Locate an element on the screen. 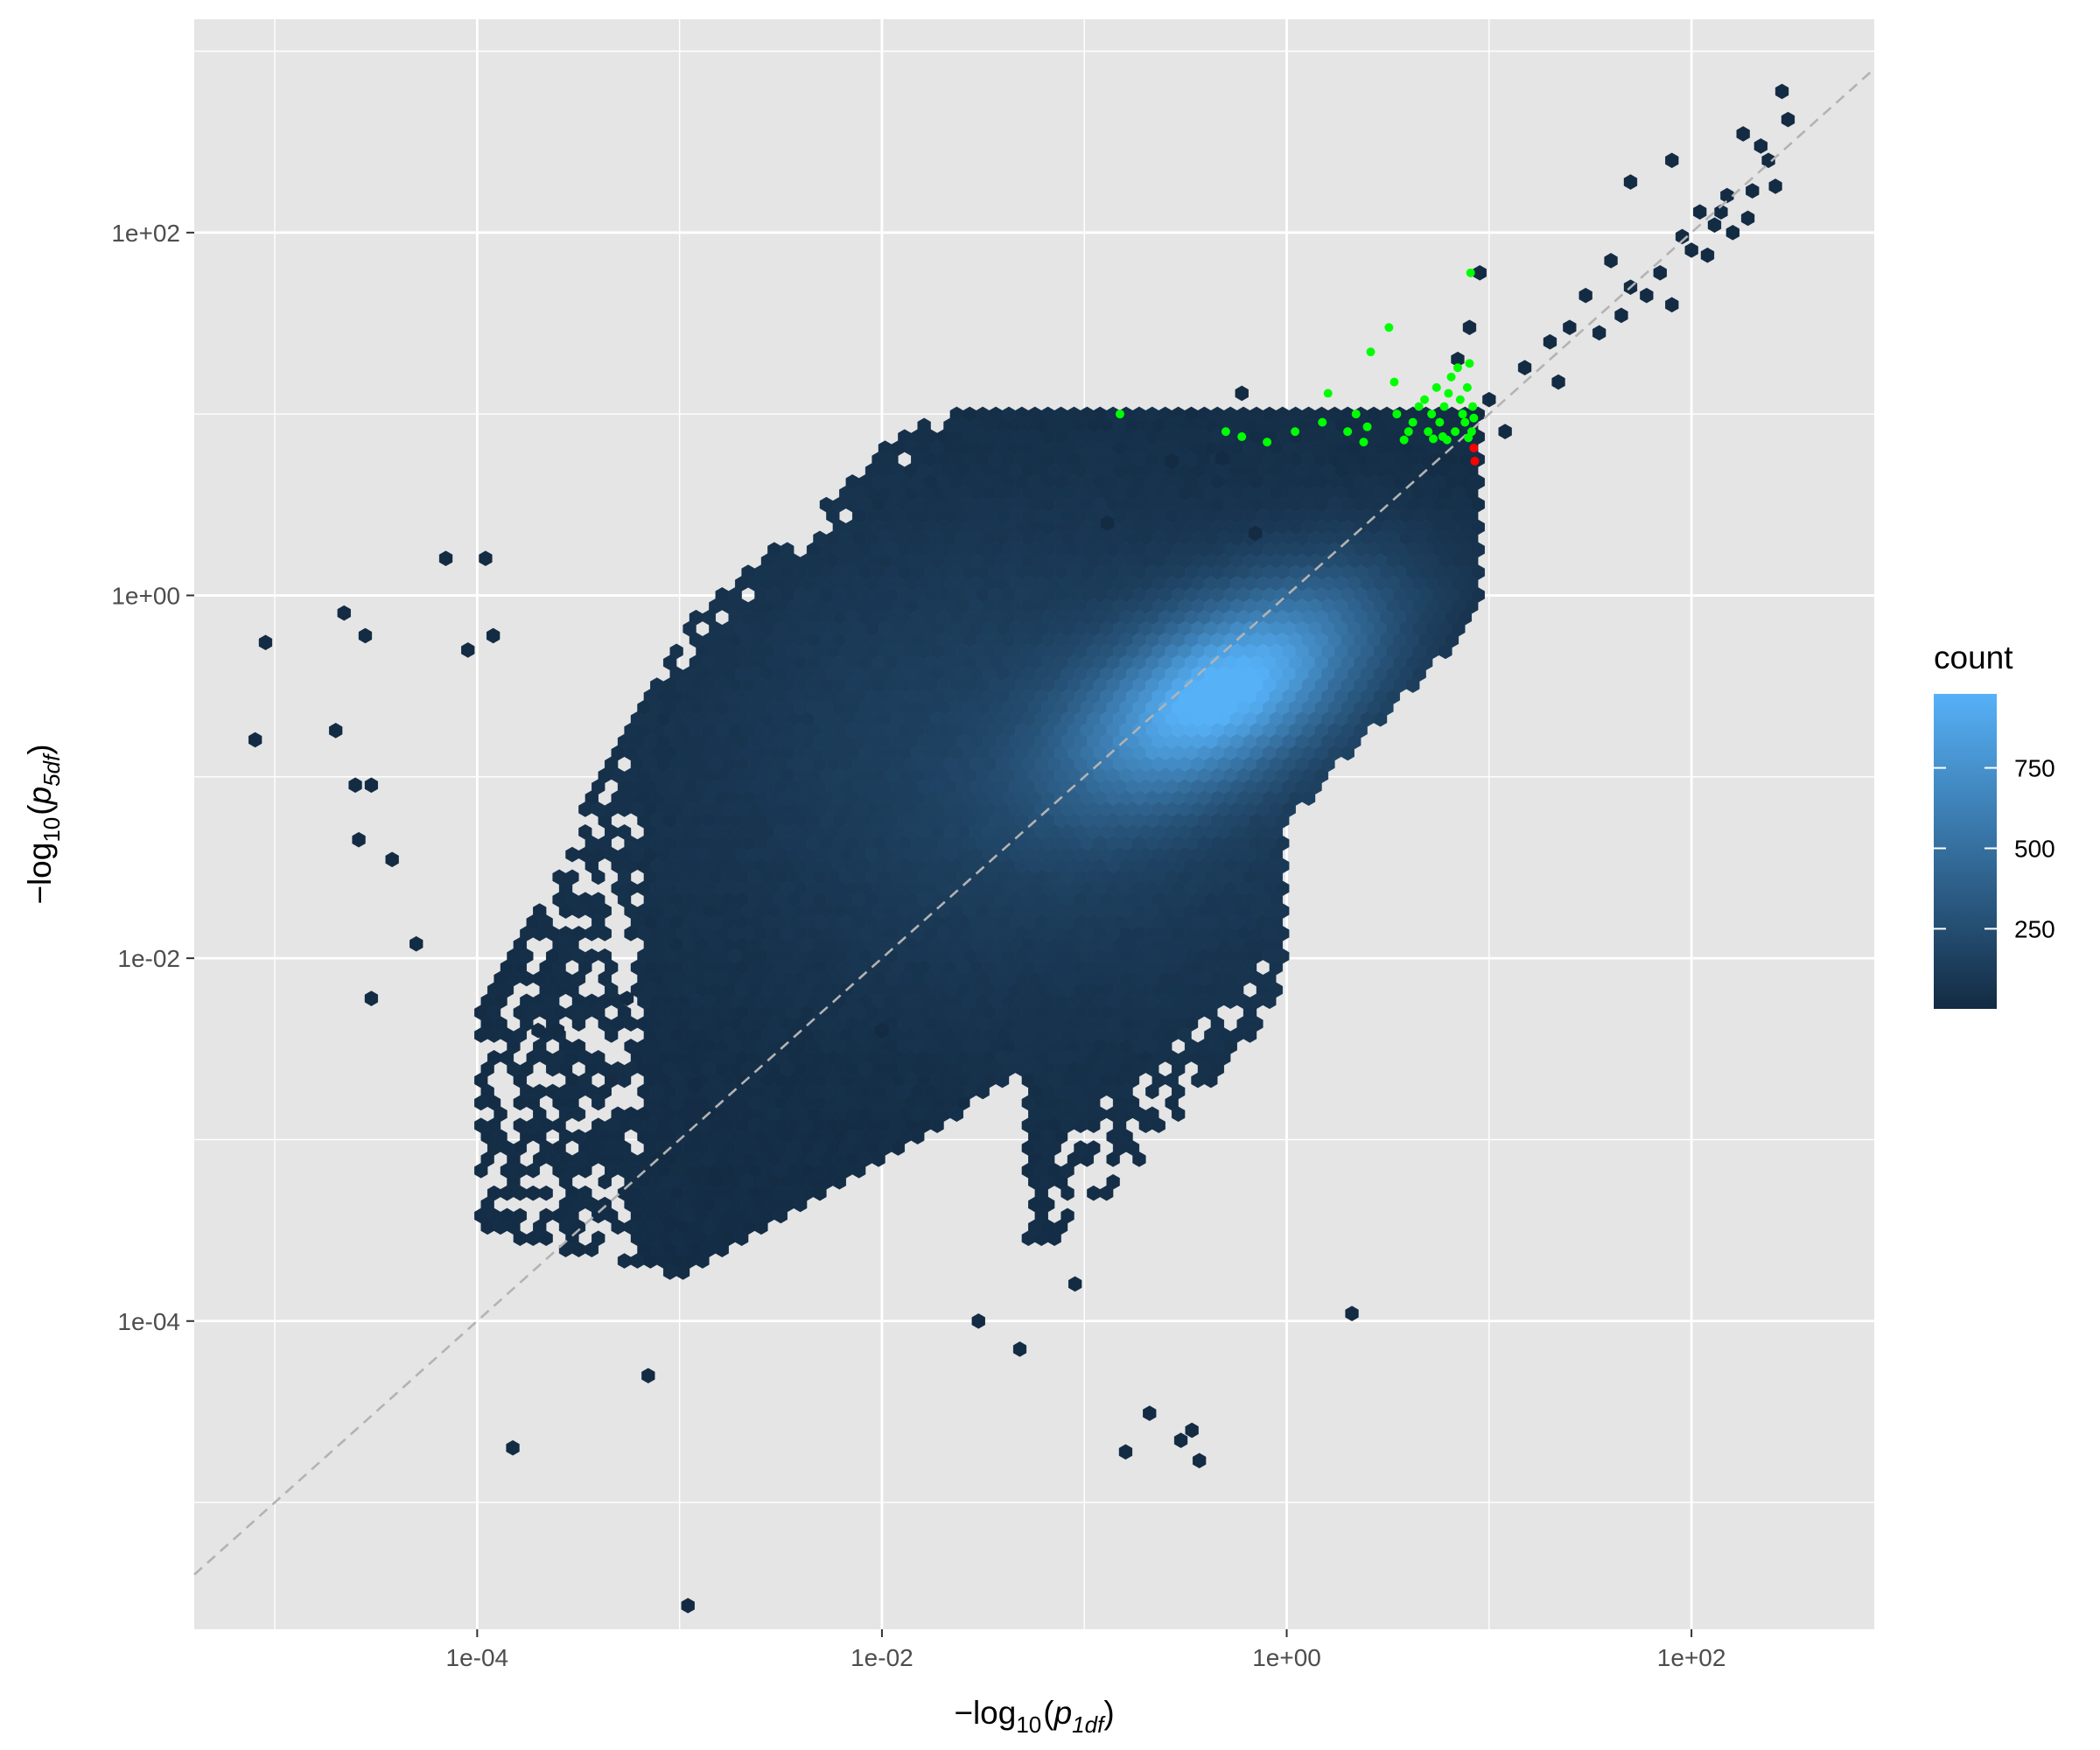 This screenshot has width=2100, height=1750. x-tick-label: 1e+00 is located at coordinates (1286, 1657).